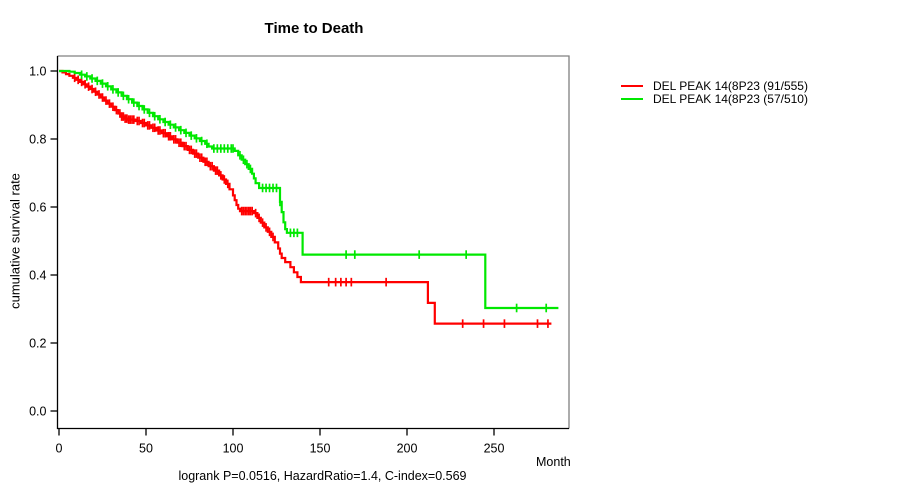  Describe the element at coordinates (37, 412) in the screenshot. I see `y-tick-label: 0.0` at that location.